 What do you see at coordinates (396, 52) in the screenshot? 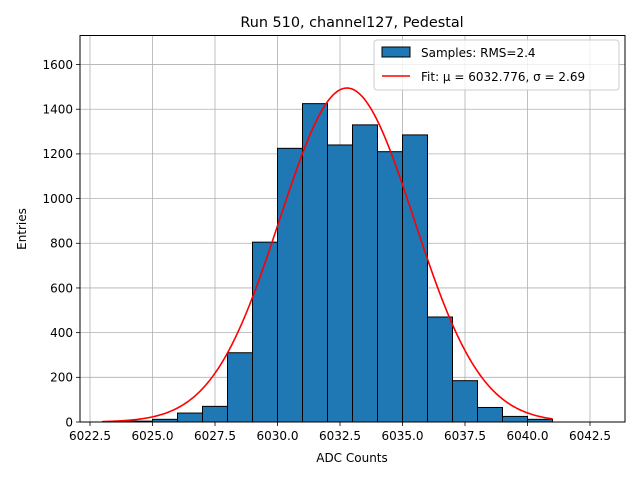
I see `legend-histogram-swatch` at bounding box center [396, 52].